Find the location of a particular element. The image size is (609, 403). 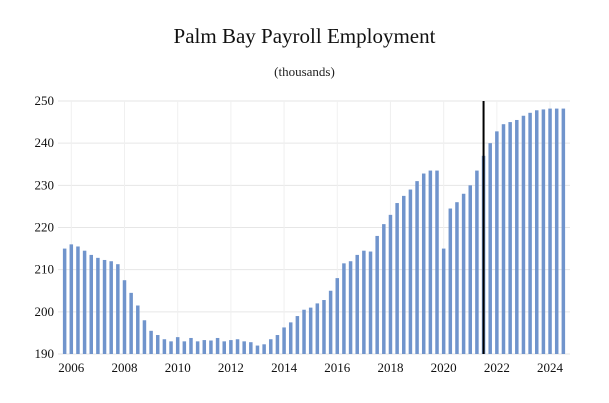

x-axis: 2006 2008 2010 2012 2014 2016 2018 2020 2022 2024 is located at coordinates (310, 367).